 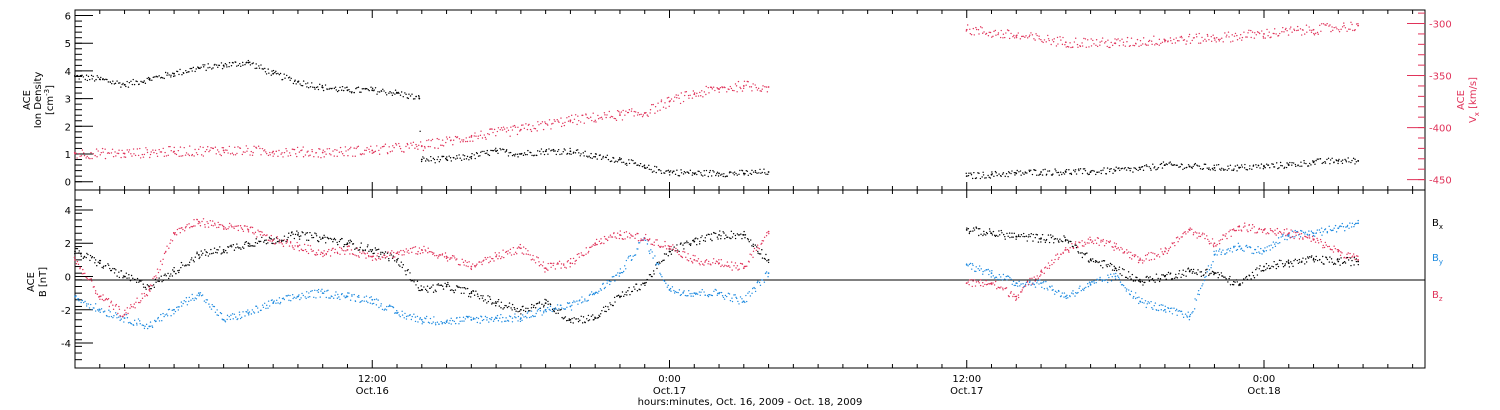 What do you see at coordinates (68, 211) in the screenshot?
I see `y-tick-label-left: 4` at bounding box center [68, 211].